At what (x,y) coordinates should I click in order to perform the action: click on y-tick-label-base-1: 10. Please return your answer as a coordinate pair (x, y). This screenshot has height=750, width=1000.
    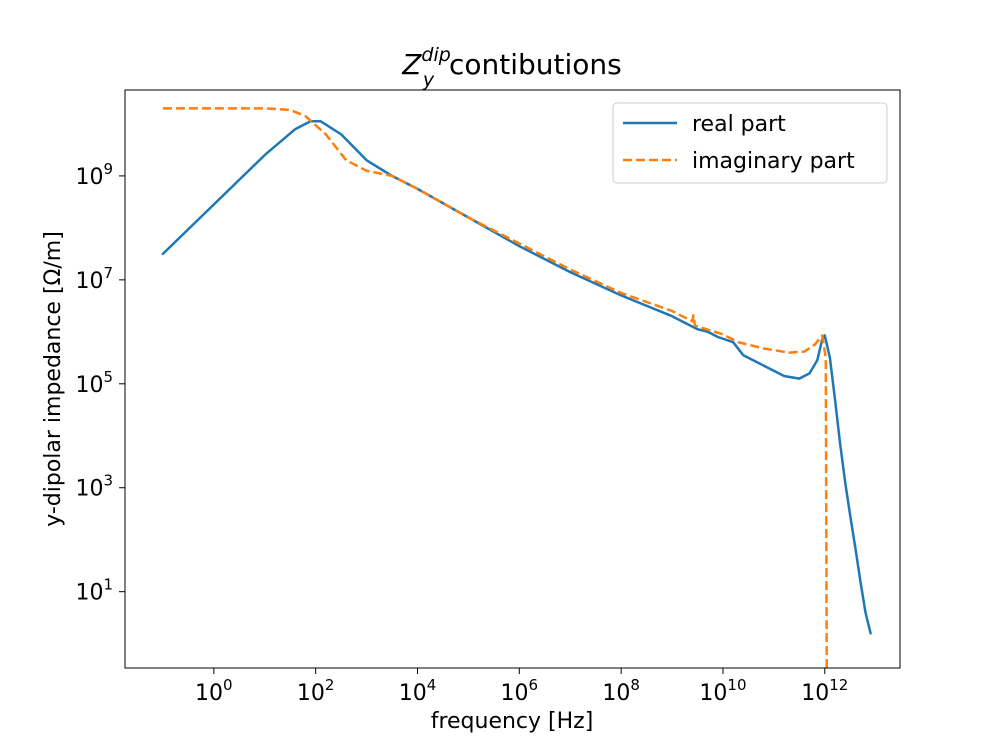
    Looking at the image, I should click on (89, 489).